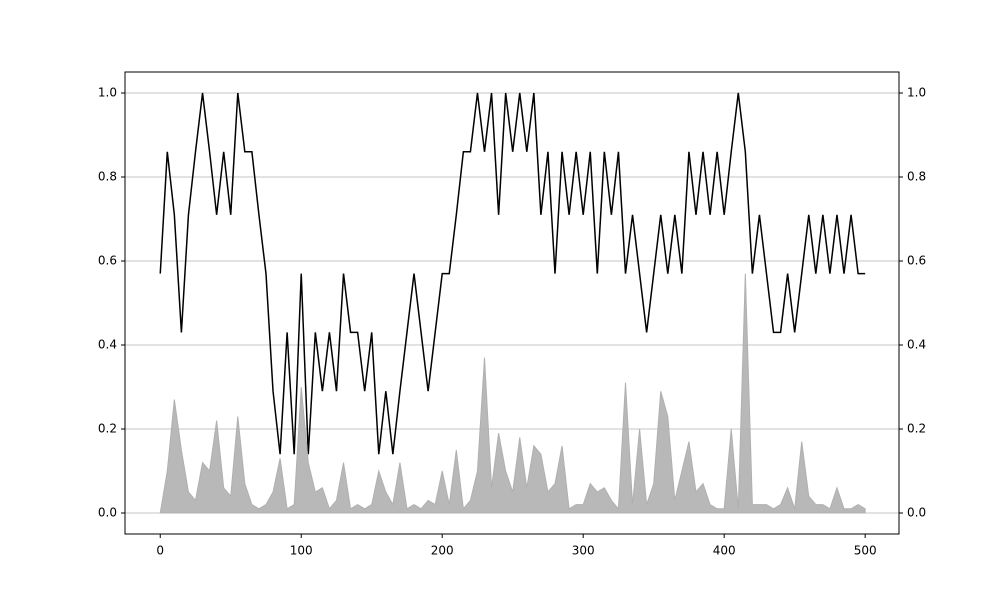 Image resolution: width=1000 pixels, height=600 pixels. Describe the element at coordinates (916, 513) in the screenshot. I see `y2-tick-label: 0.0` at that location.